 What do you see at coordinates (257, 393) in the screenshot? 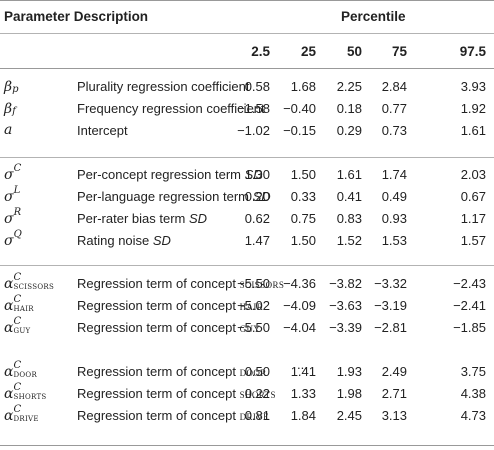
I see `cell-value: 0.22` at bounding box center [257, 393].